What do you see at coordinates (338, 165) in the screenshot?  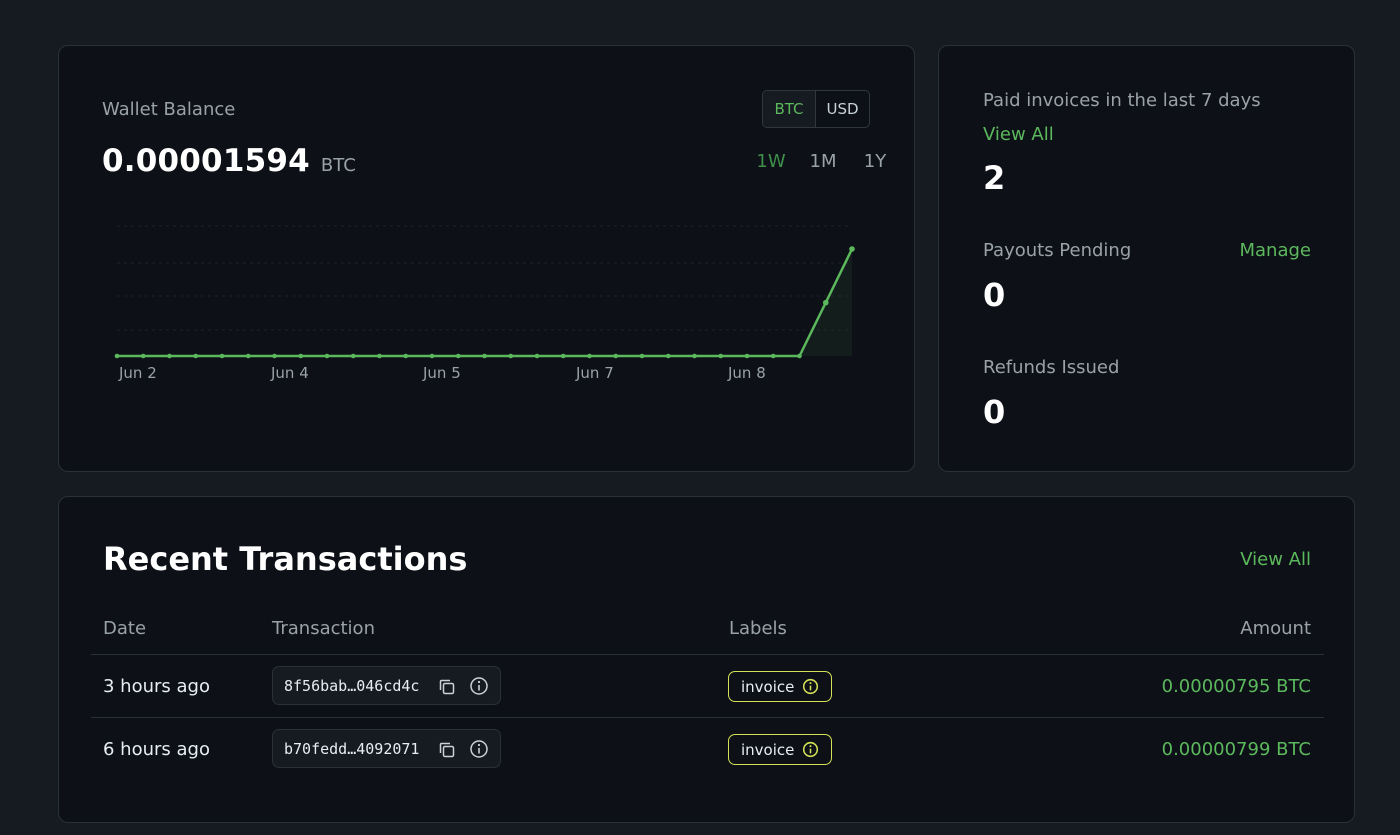 I see `balance-unit: BTC` at bounding box center [338, 165].